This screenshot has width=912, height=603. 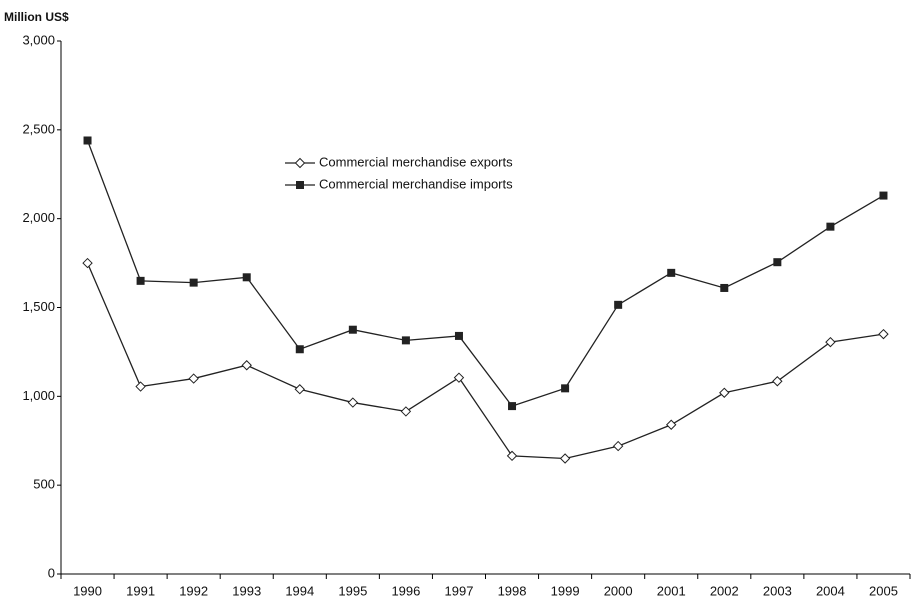 I want to click on legend-label: Commercial merchandise exports, so click(x=416, y=161).